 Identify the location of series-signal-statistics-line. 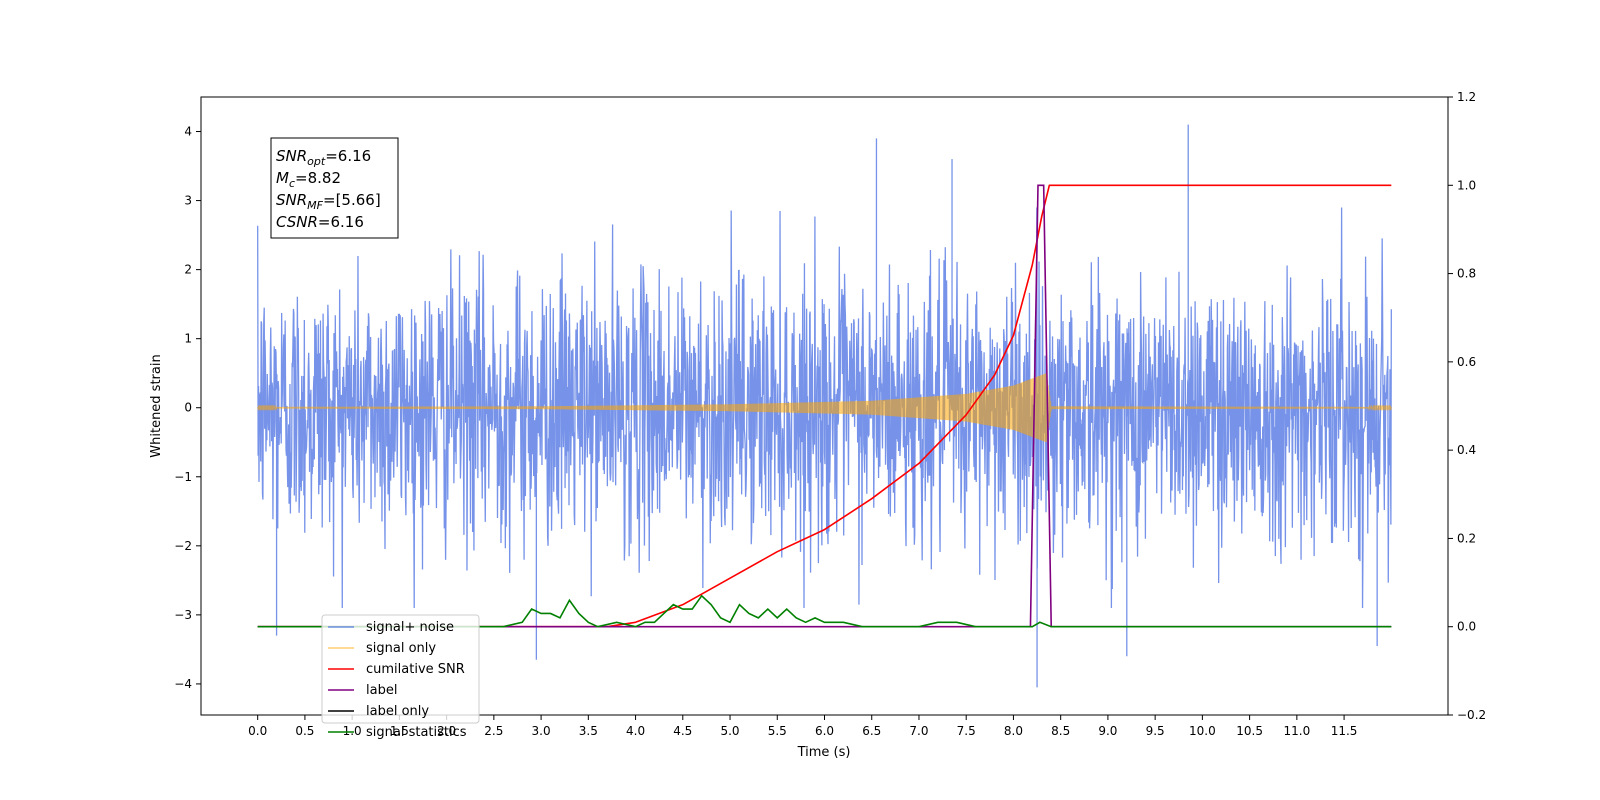
(824, 611).